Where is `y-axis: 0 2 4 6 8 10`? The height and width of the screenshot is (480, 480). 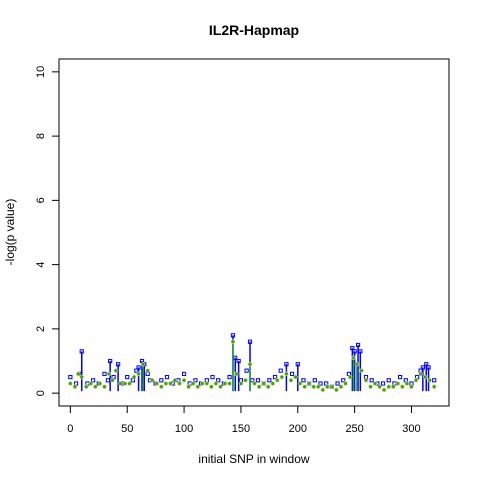 y-axis: 0 2 4 6 8 10 is located at coordinates (47, 231).